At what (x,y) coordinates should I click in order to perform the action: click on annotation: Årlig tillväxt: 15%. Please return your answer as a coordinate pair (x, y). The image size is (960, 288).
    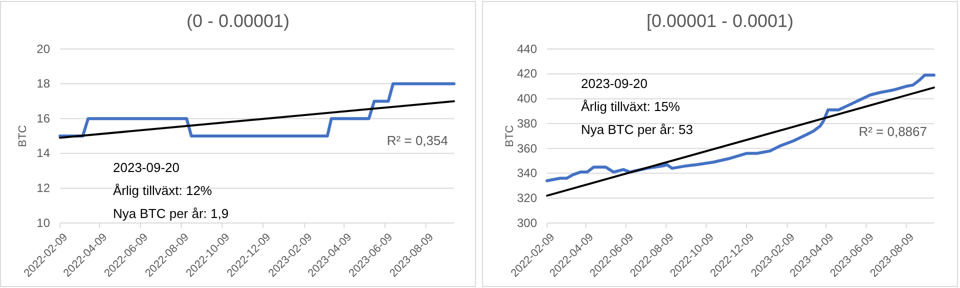
    Looking at the image, I should click on (630, 106).